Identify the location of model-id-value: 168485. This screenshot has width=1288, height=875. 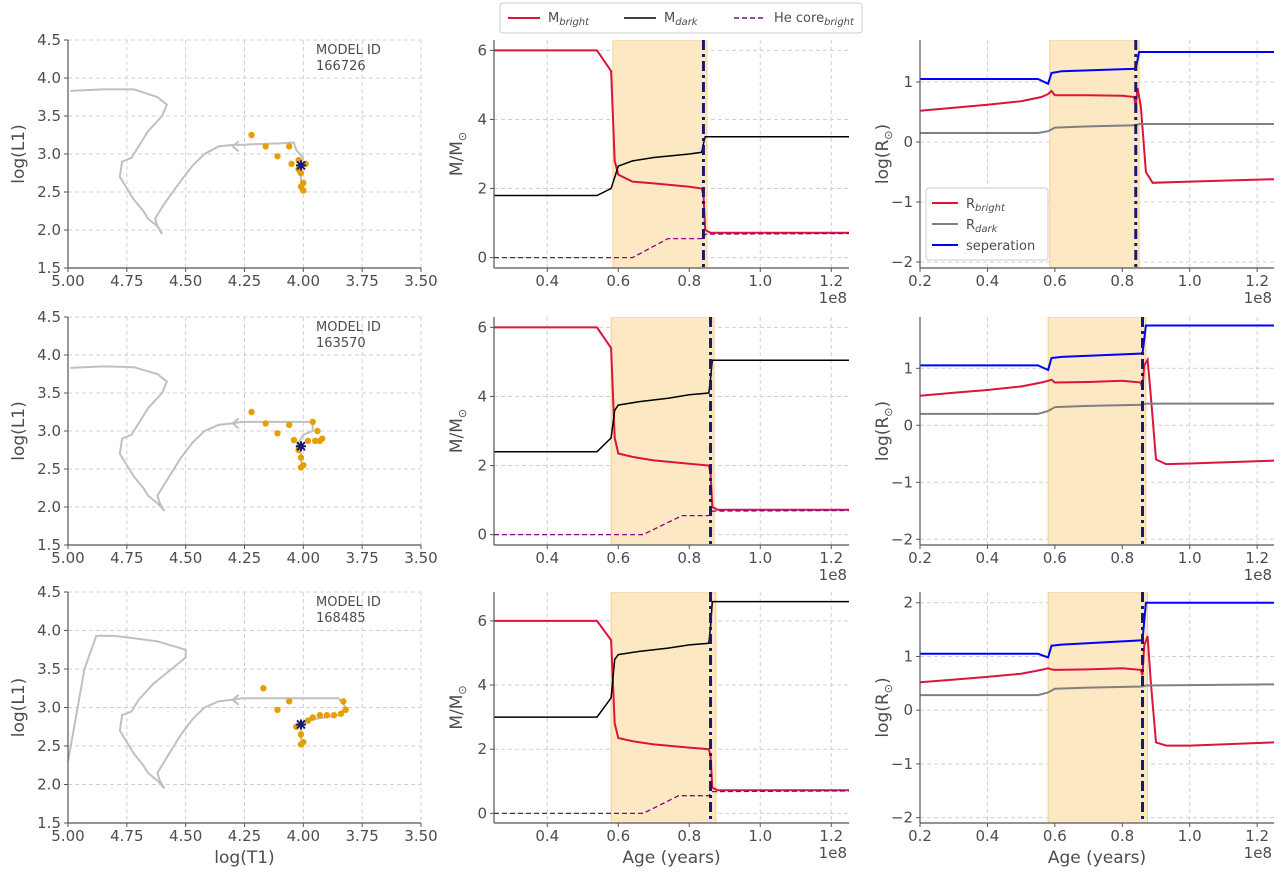
(341, 618).